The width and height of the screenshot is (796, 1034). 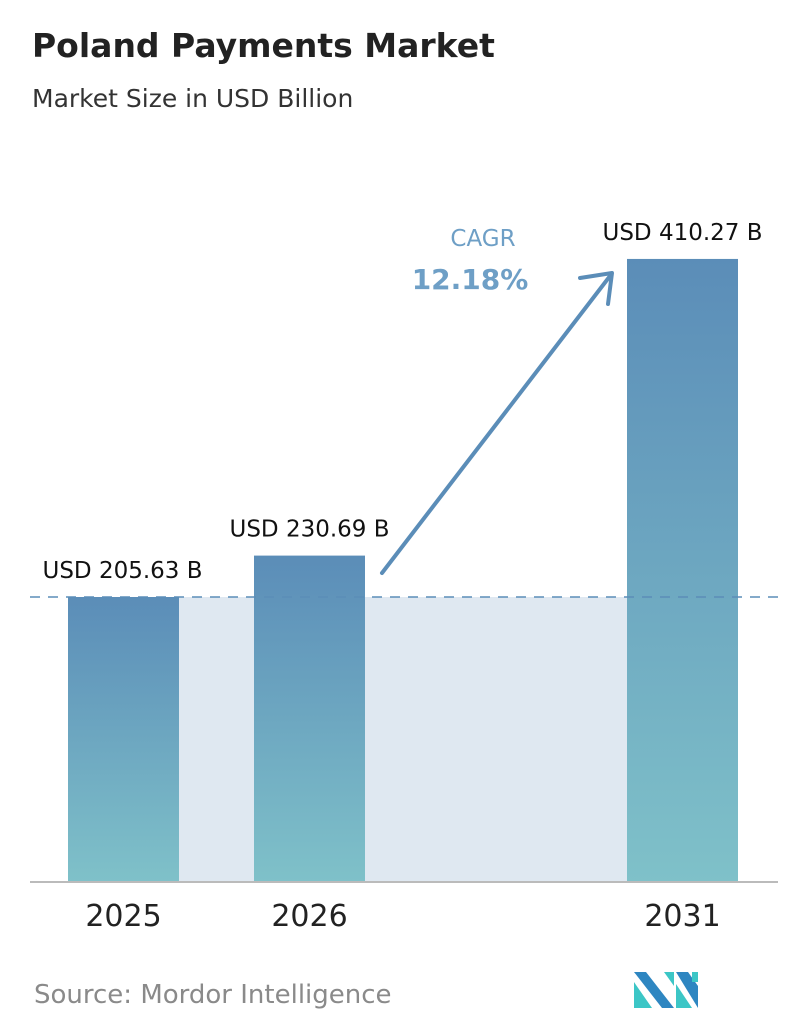 I want to click on source-text: Source: Mordor Intelligence, so click(x=213, y=995).